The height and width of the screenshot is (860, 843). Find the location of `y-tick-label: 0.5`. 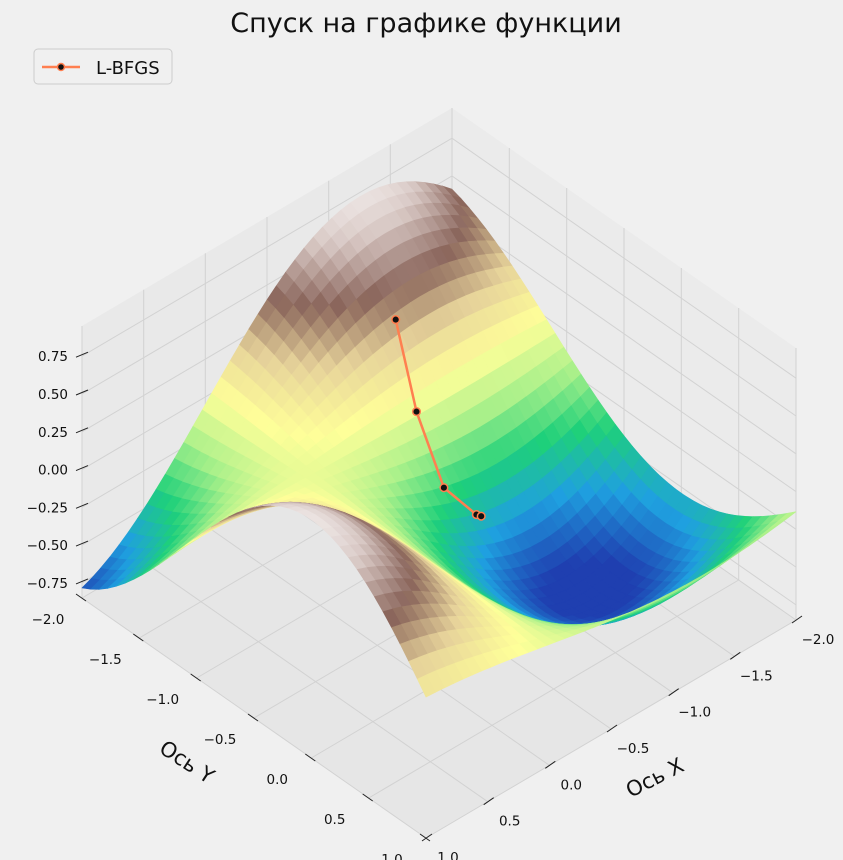

y-tick-label: 0.5 is located at coordinates (334, 820).